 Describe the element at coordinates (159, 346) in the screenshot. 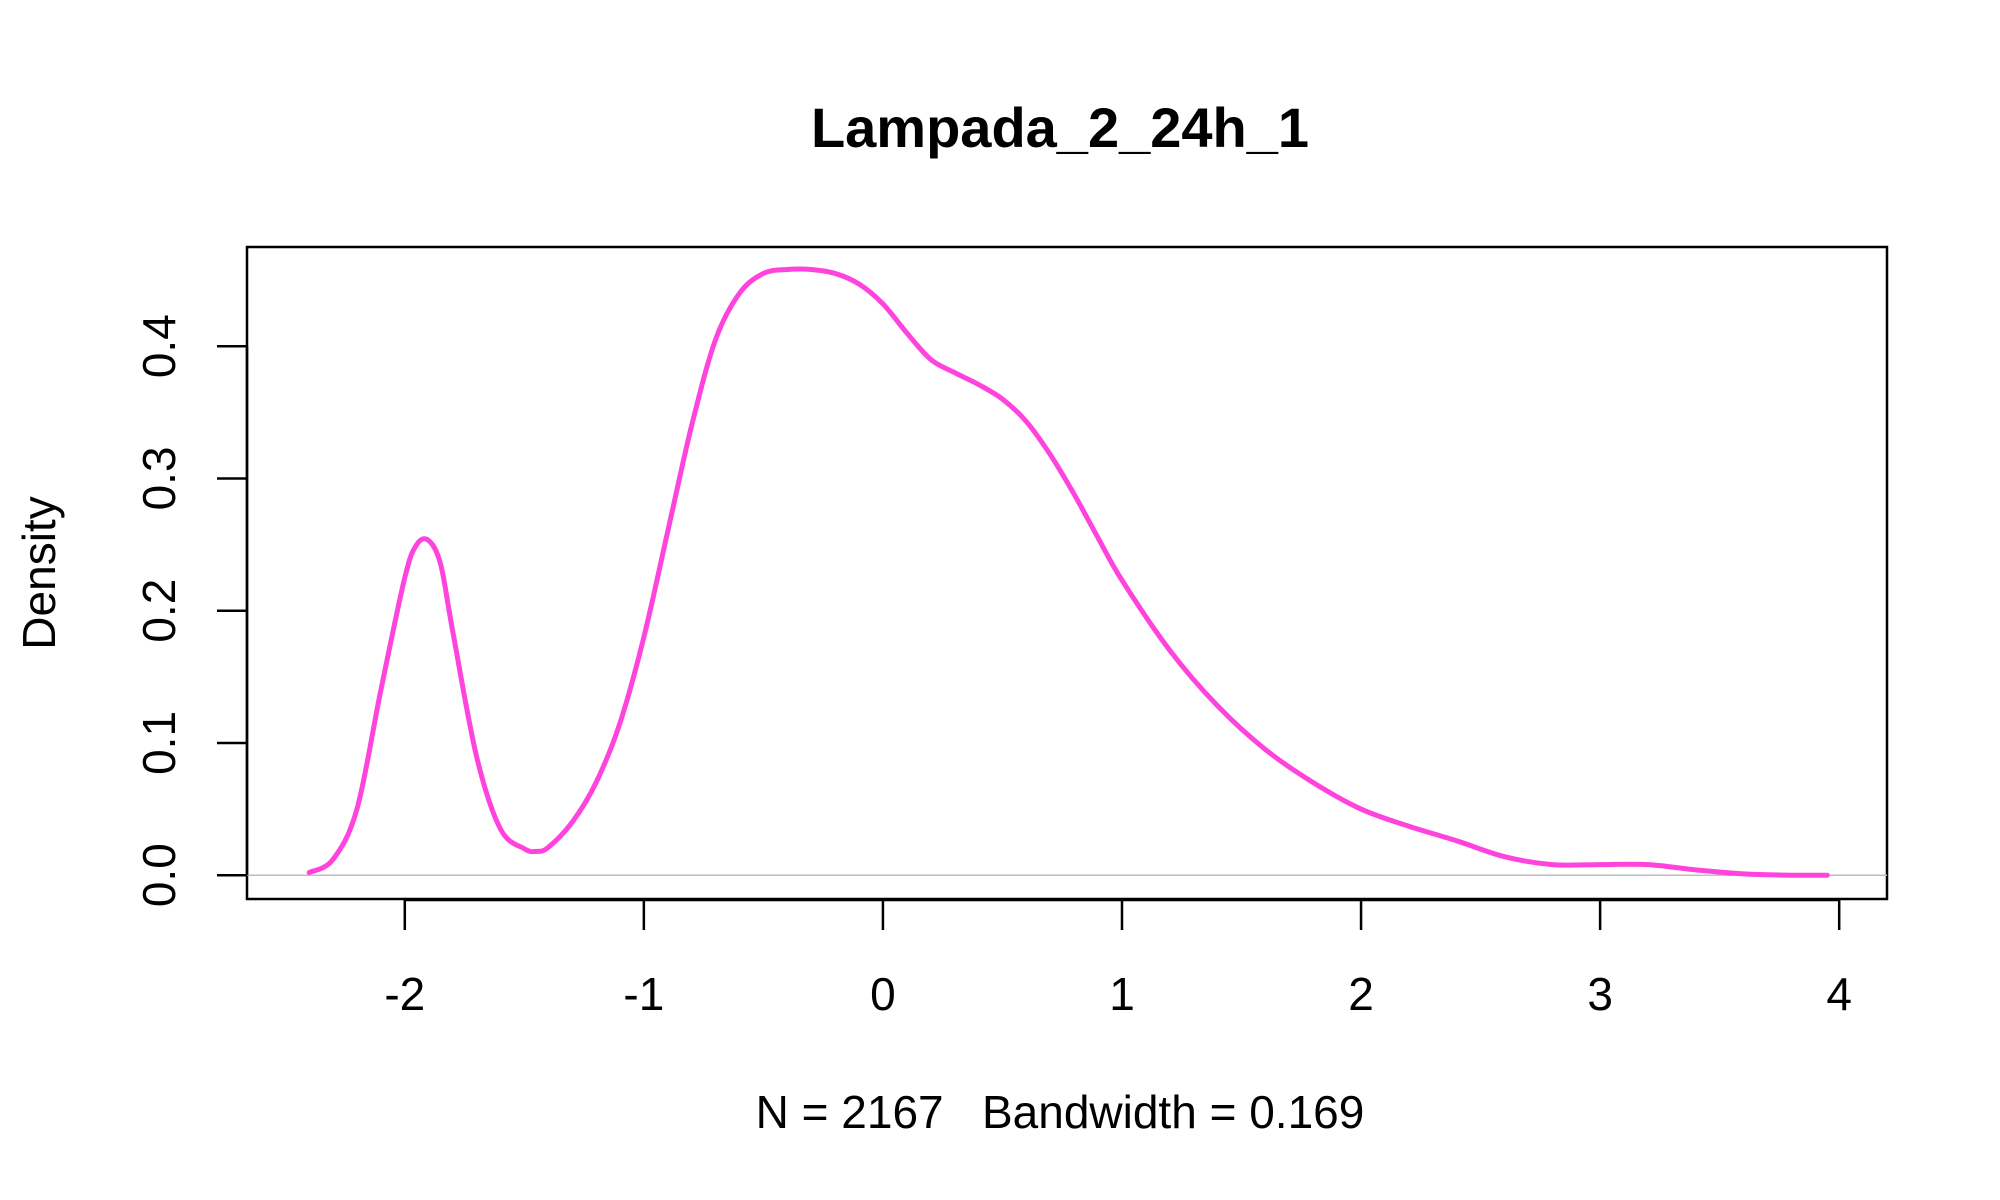

I see `y-tick-label: 0.4` at that location.